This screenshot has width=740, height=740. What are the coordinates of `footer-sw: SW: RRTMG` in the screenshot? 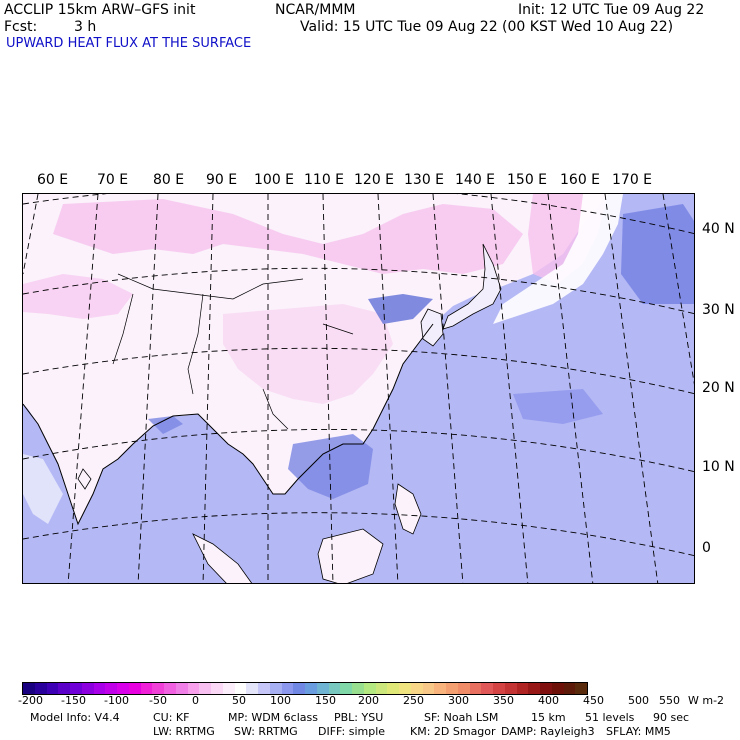 It's located at (266, 731).